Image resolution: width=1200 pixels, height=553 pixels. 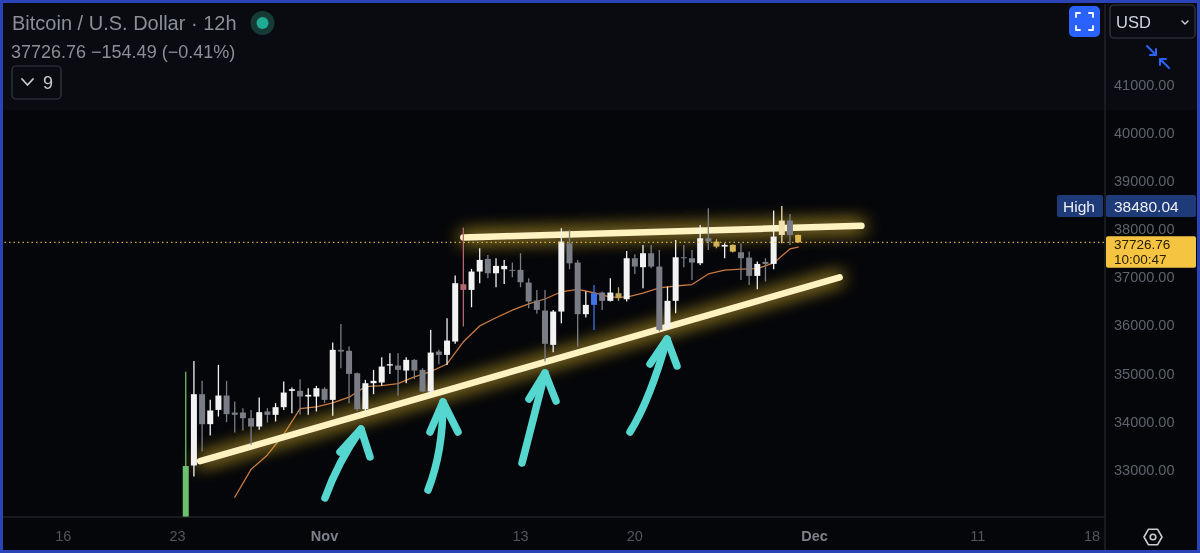 What do you see at coordinates (978, 536) in the screenshot?
I see `x-tick-label: 11` at bounding box center [978, 536].